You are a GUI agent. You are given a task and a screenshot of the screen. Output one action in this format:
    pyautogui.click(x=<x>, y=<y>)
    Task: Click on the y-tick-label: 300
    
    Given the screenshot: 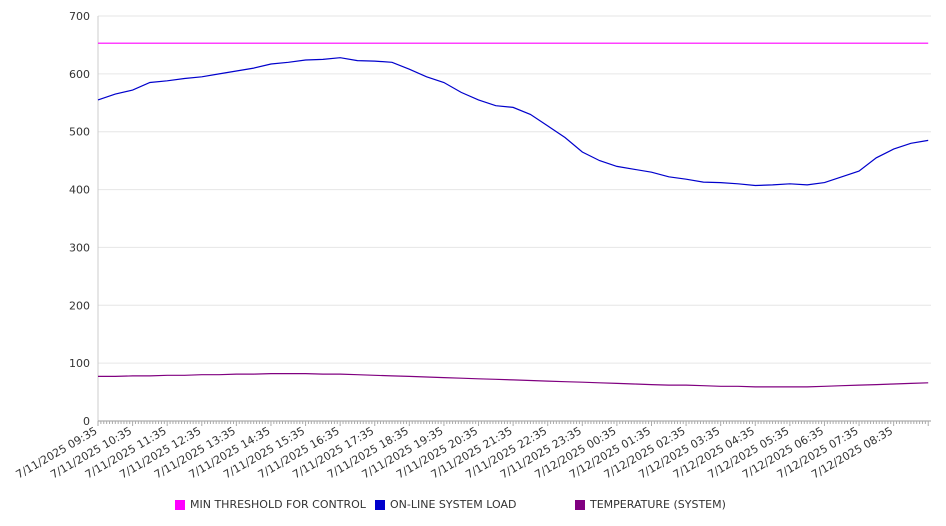 What is the action you would take?
    pyautogui.click(x=79, y=247)
    